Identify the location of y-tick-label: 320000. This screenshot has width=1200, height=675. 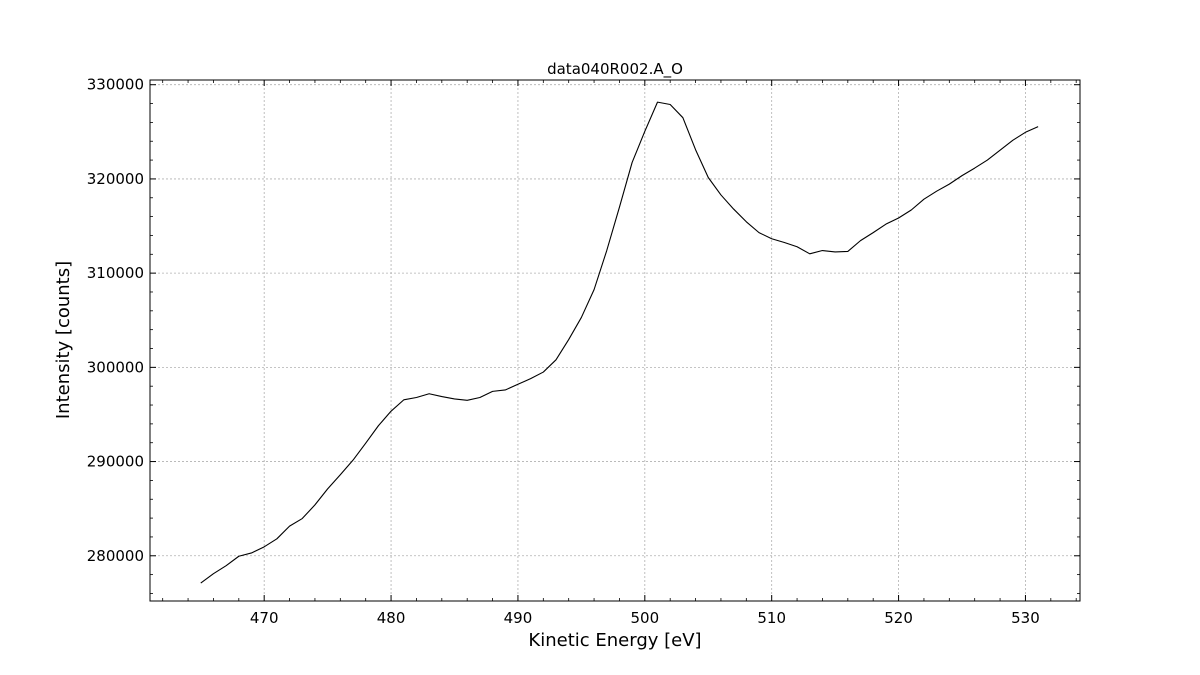
(115, 179).